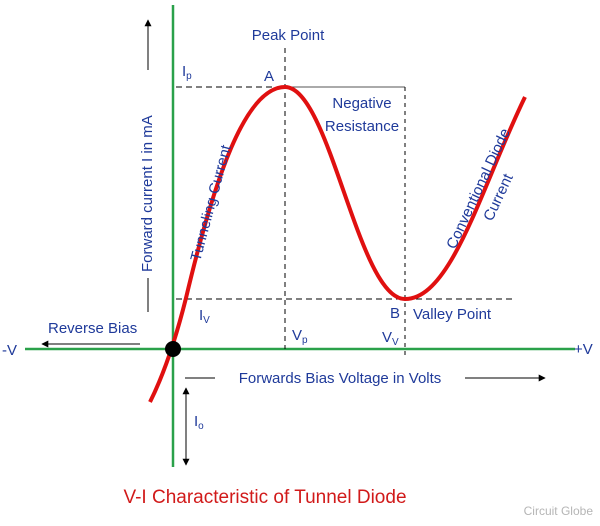  What do you see at coordinates (264, 497) in the screenshot?
I see `title: V-I Characteristic of Tunnel Diode` at bounding box center [264, 497].